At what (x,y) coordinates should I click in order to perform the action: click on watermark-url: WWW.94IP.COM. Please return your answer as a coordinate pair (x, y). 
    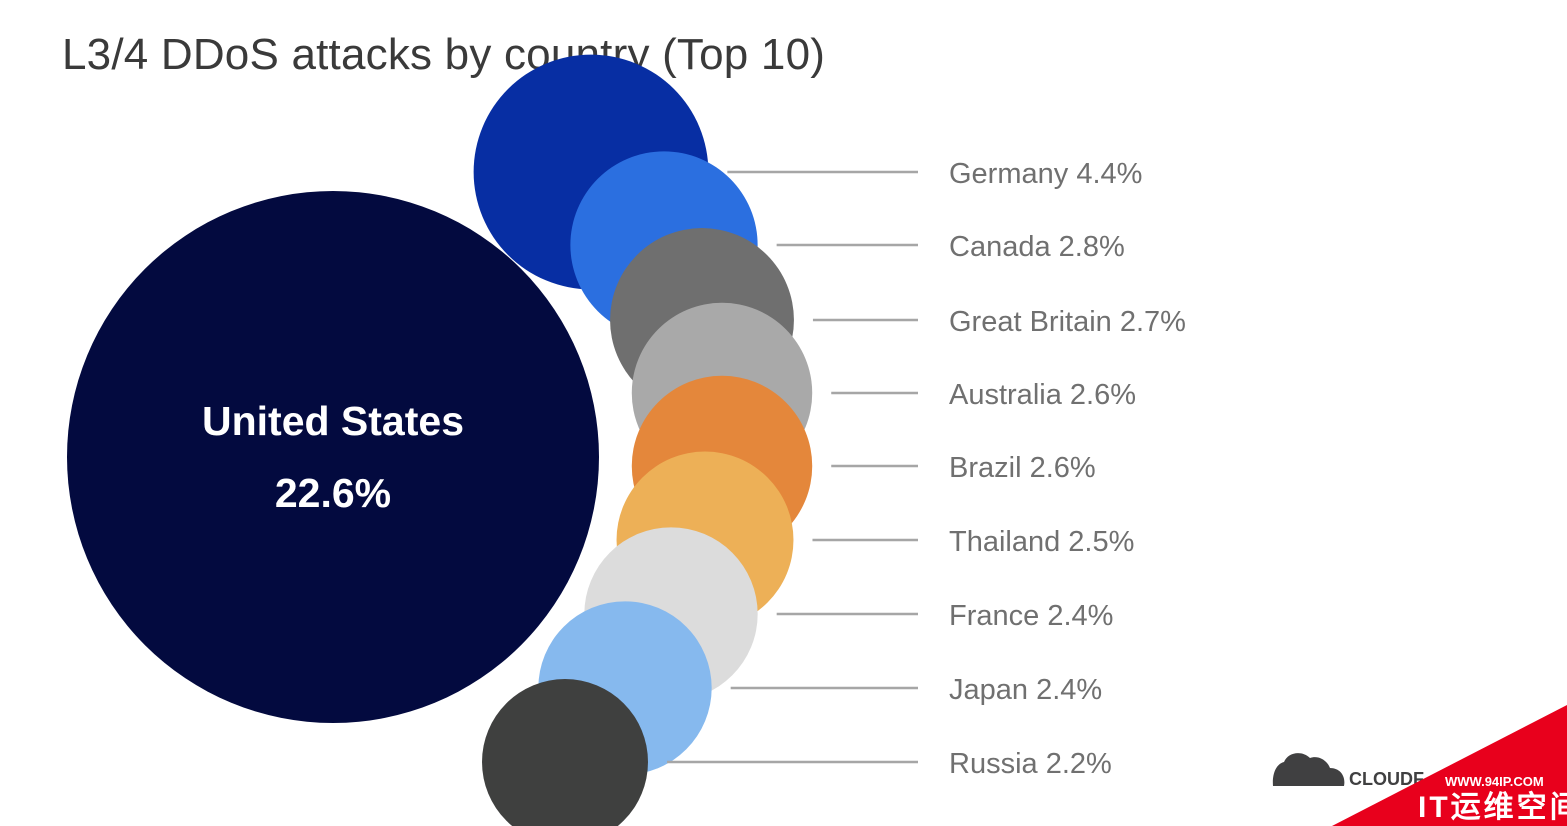
    Looking at the image, I should click on (1494, 781).